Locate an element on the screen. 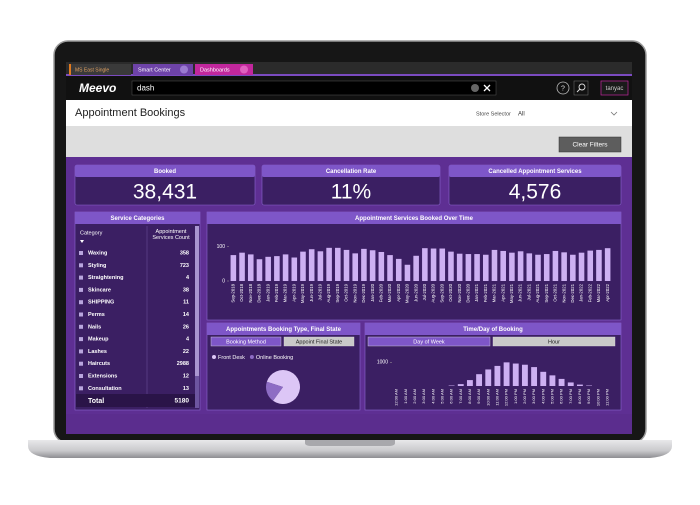 The height and width of the screenshot is (505, 700). dropdown-chevron is located at coordinates (614, 113).